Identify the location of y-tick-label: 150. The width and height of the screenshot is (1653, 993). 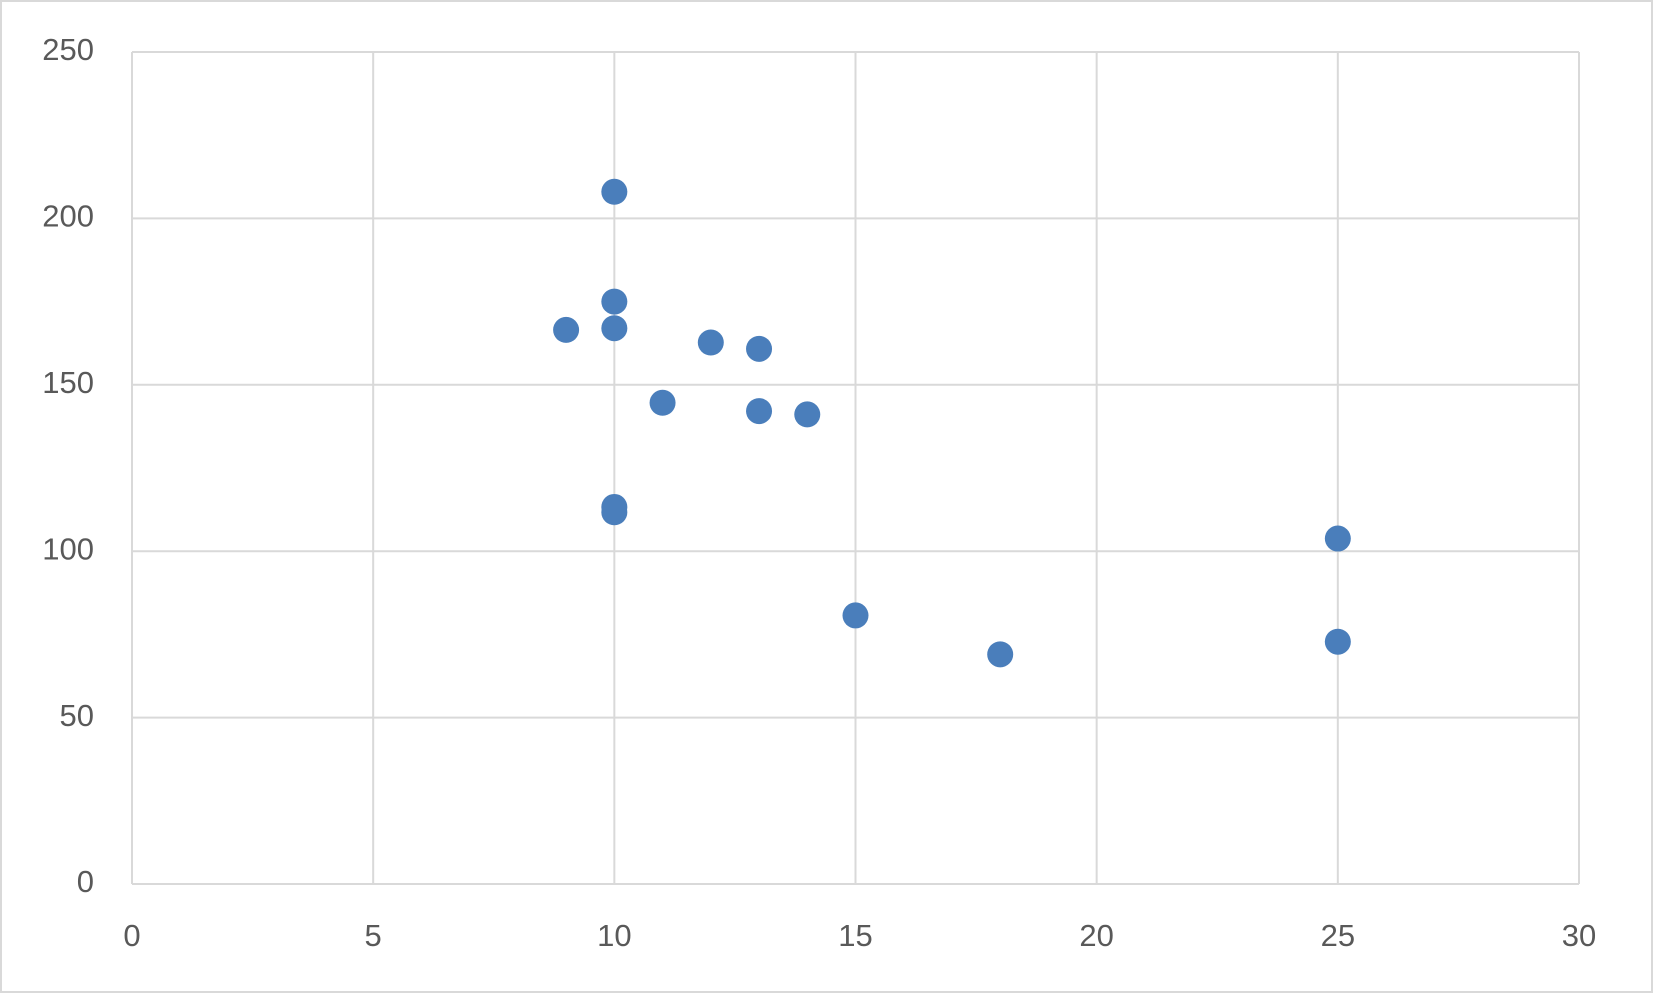
(68, 382).